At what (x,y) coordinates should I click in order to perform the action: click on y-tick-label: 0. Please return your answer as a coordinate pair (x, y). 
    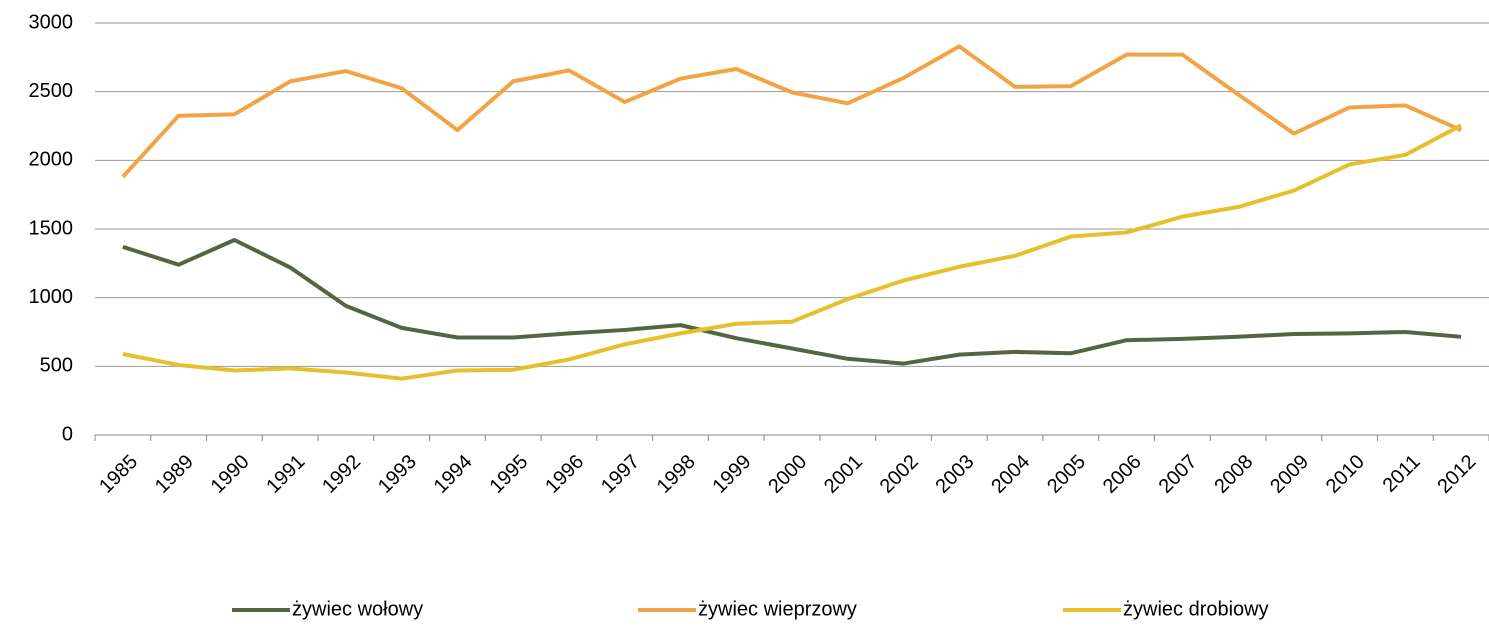
    Looking at the image, I should click on (67, 434).